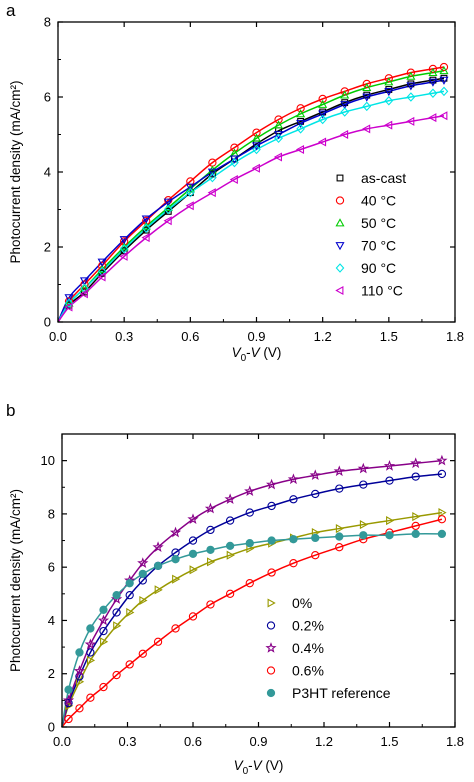  What do you see at coordinates (58, 336) in the screenshot?
I see `x-tick-label: 0.0` at bounding box center [58, 336].